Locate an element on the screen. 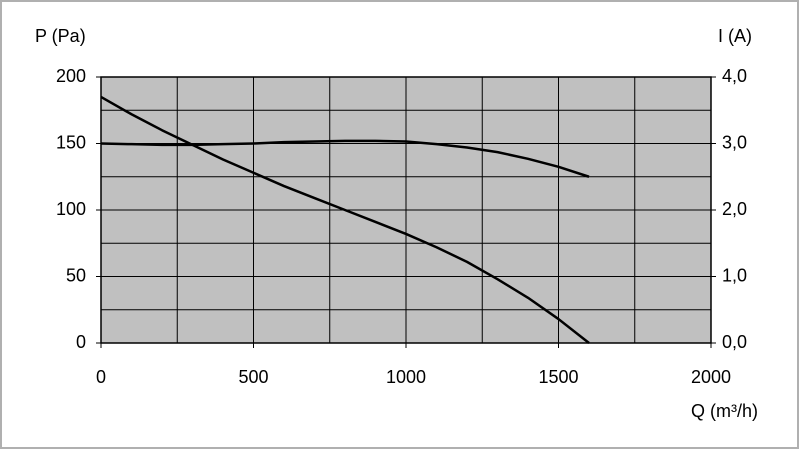  y-tick-label: 50 is located at coordinates (76, 275).